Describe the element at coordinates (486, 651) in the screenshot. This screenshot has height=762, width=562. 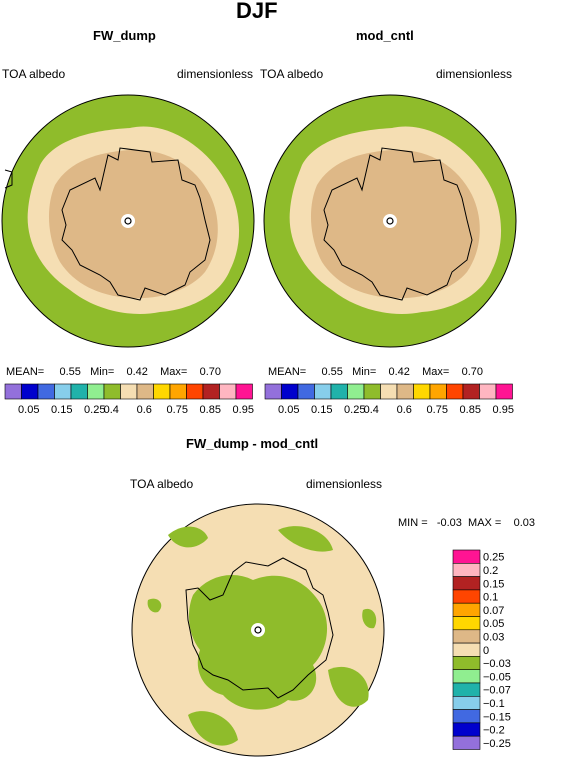
I see `colorbar-tick-label: 0` at that location.